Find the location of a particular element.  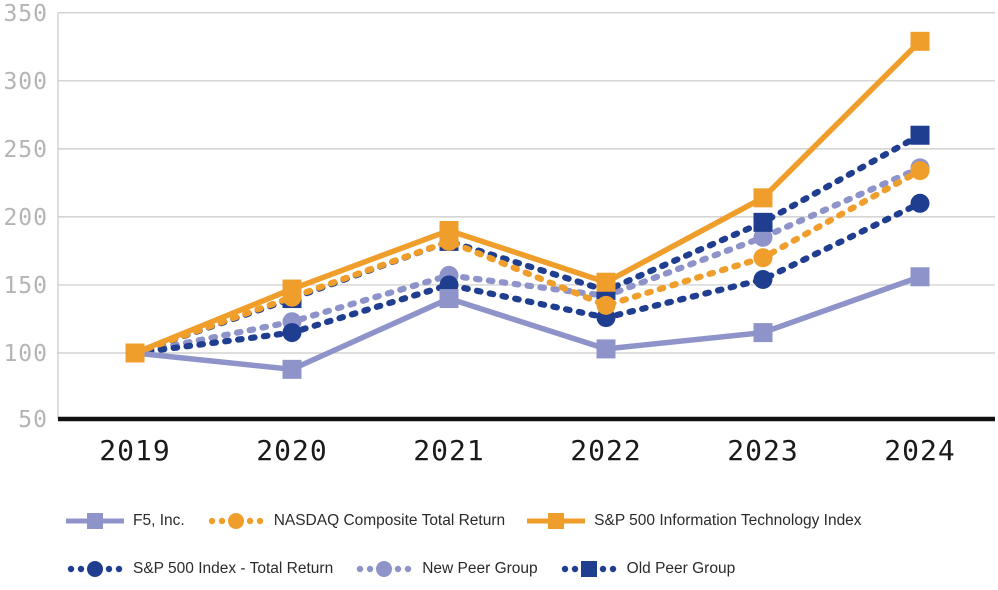

legend-item-nasdaq-composite-total-return: NASDAQ Composite Total Return is located at coordinates (356, 521).